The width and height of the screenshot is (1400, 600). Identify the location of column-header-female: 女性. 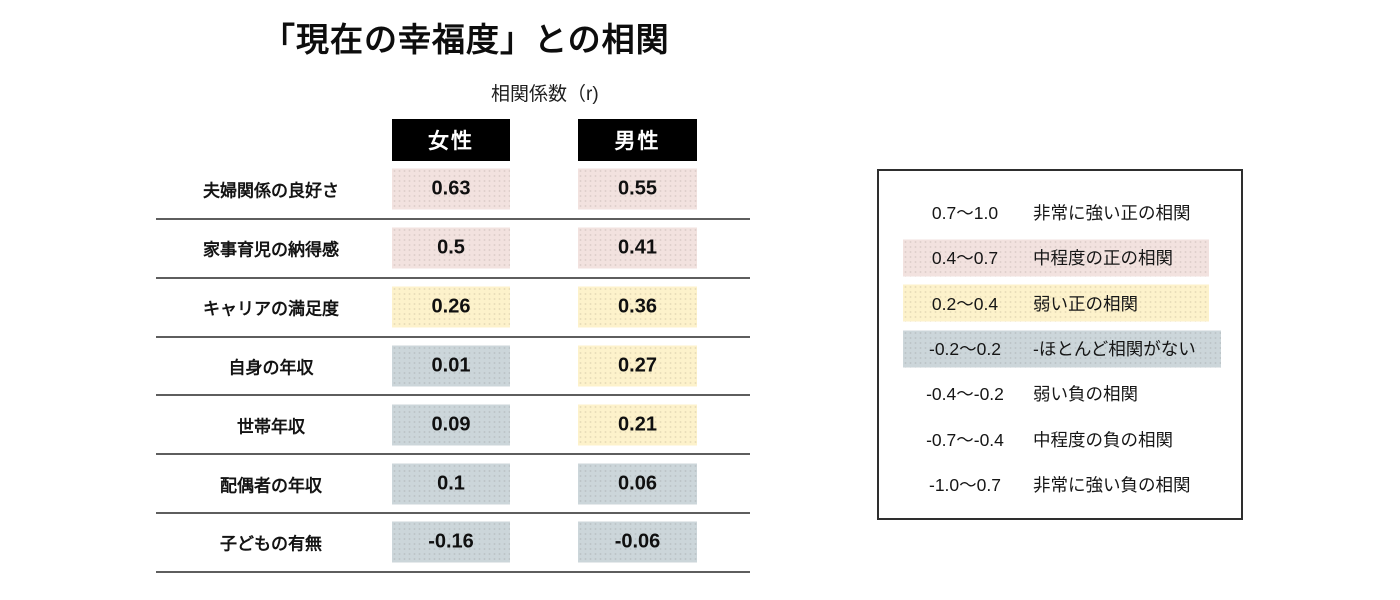
(451, 140).